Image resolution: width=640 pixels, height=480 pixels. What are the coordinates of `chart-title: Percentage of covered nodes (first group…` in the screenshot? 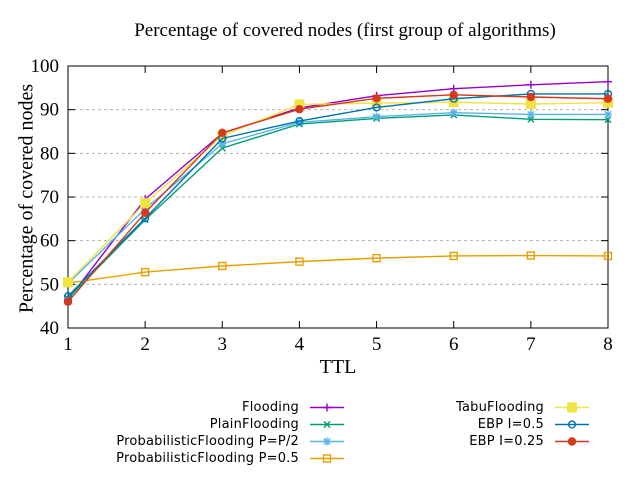 It's located at (345, 30).